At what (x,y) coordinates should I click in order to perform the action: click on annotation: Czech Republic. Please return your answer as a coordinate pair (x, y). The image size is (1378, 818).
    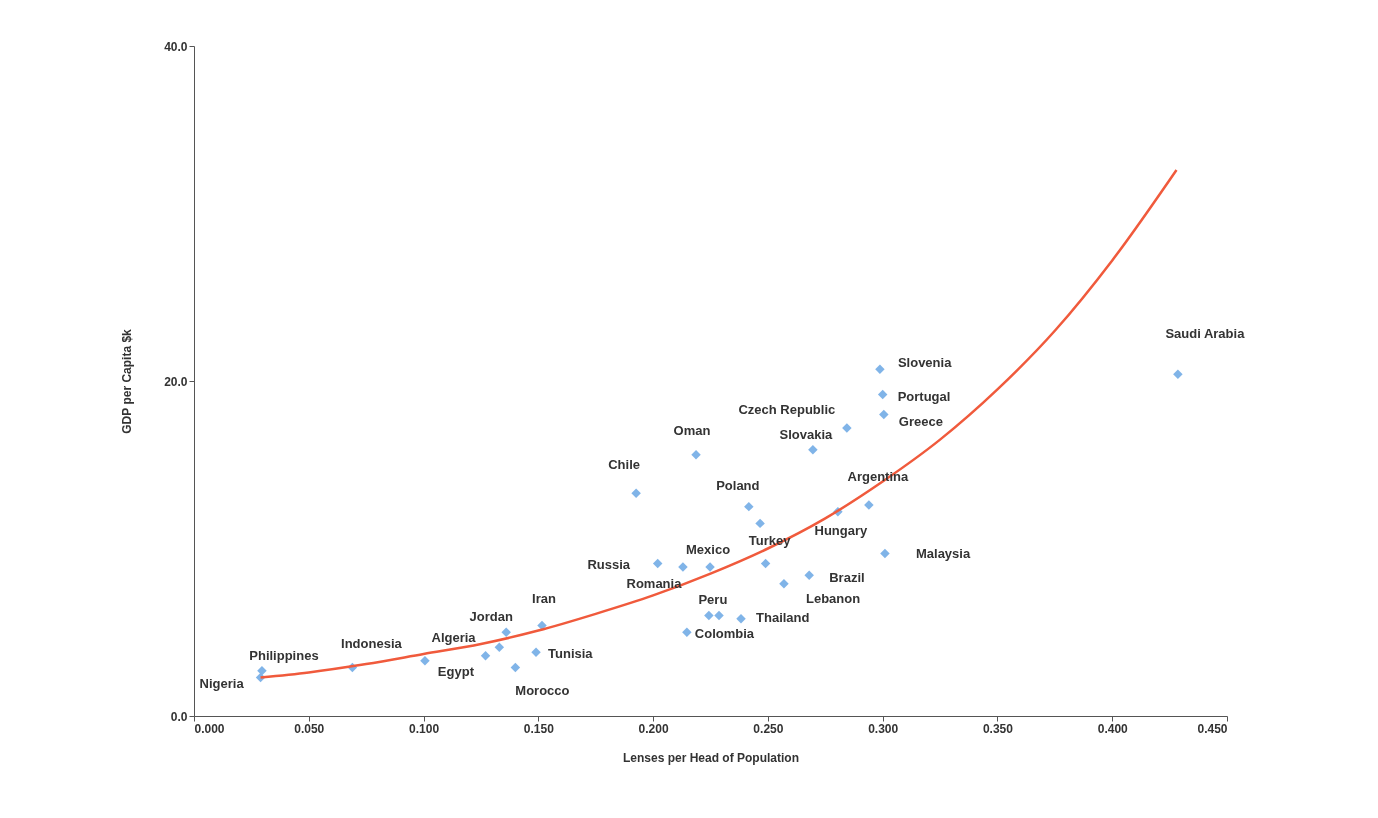
    Looking at the image, I should click on (787, 409).